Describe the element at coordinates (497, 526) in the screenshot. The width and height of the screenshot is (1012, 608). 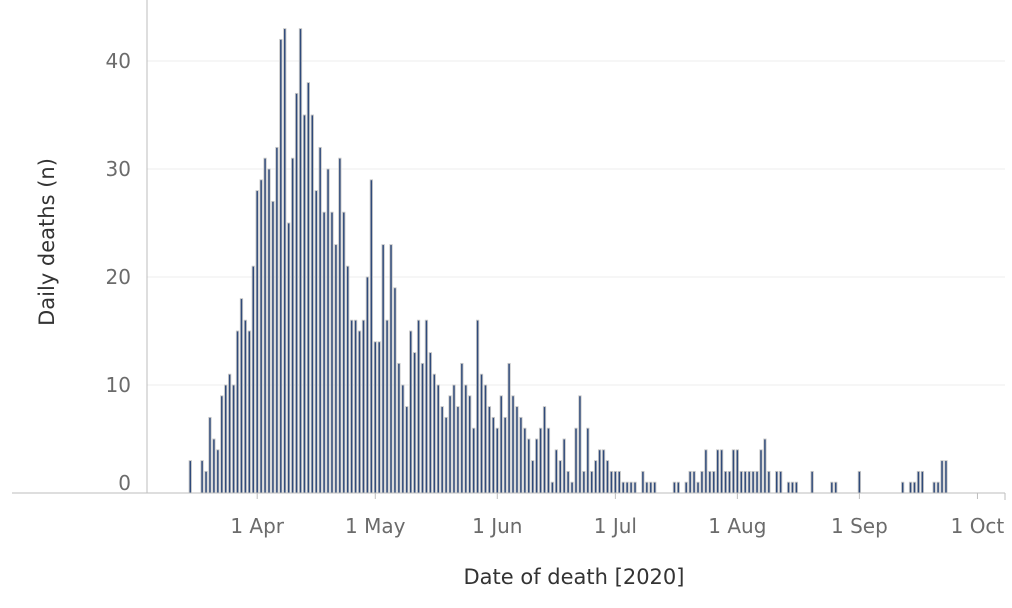
I see `x-tick-label: 1 Jun` at that location.